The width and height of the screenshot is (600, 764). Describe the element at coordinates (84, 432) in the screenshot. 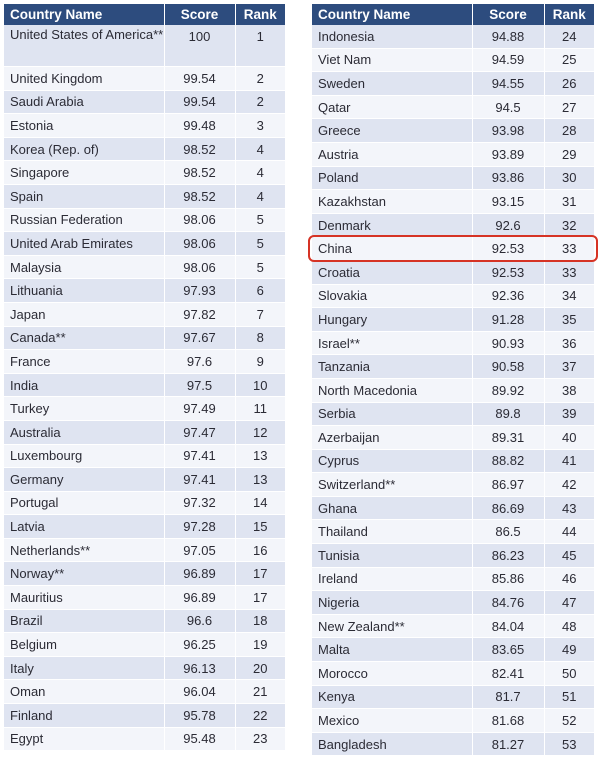

I see `country-name-cell: Australia` at that location.